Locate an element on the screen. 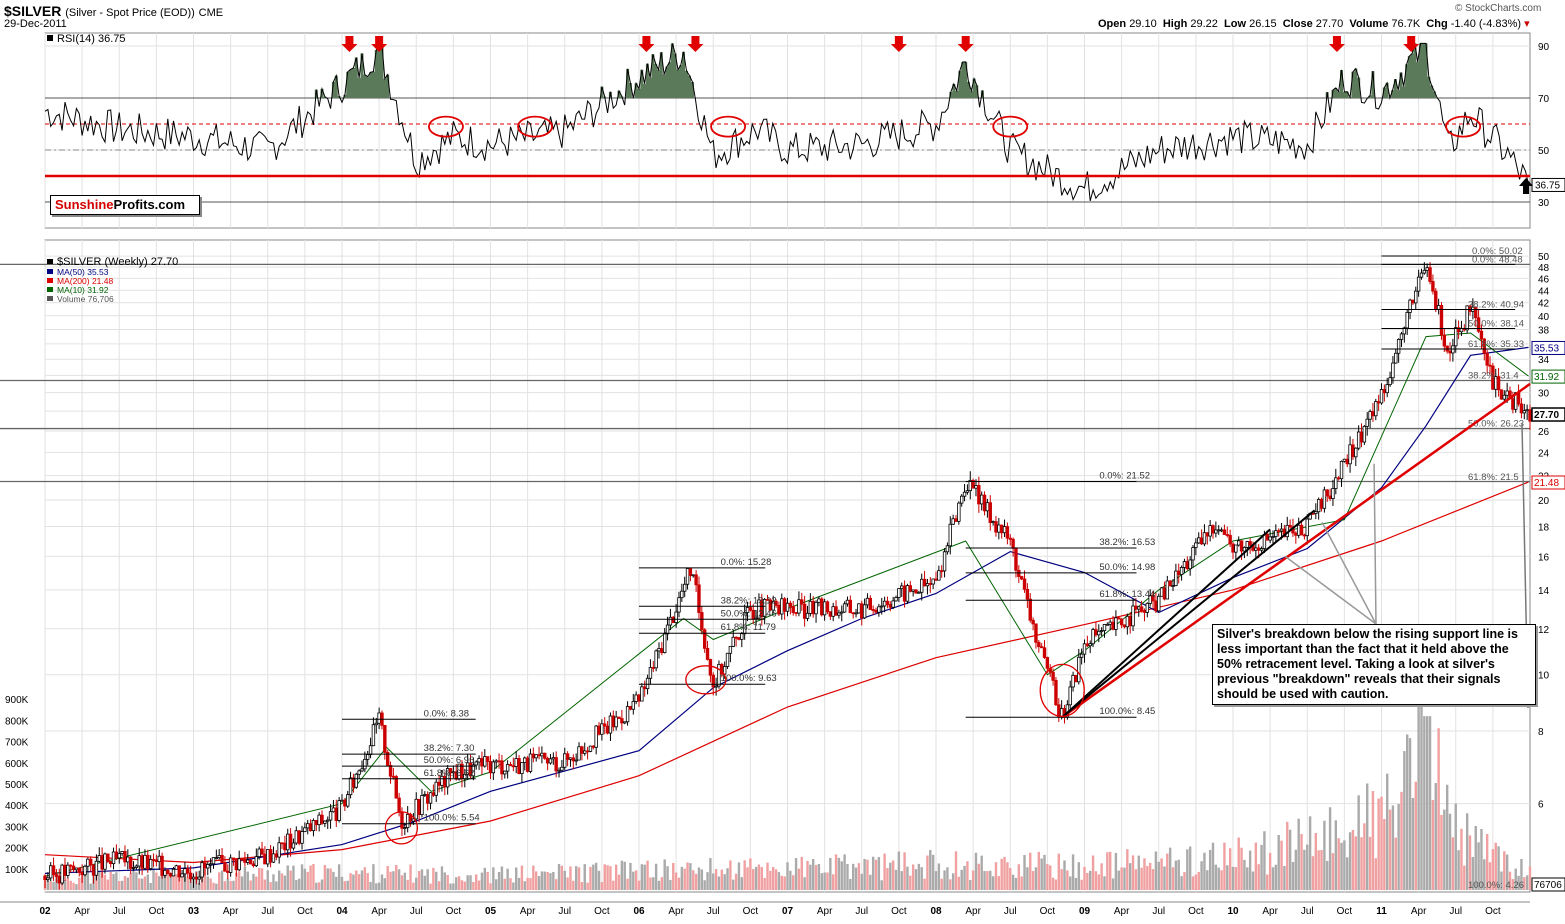 The width and height of the screenshot is (1565, 924). volume-tick-label: 400K is located at coordinates (17, 806).